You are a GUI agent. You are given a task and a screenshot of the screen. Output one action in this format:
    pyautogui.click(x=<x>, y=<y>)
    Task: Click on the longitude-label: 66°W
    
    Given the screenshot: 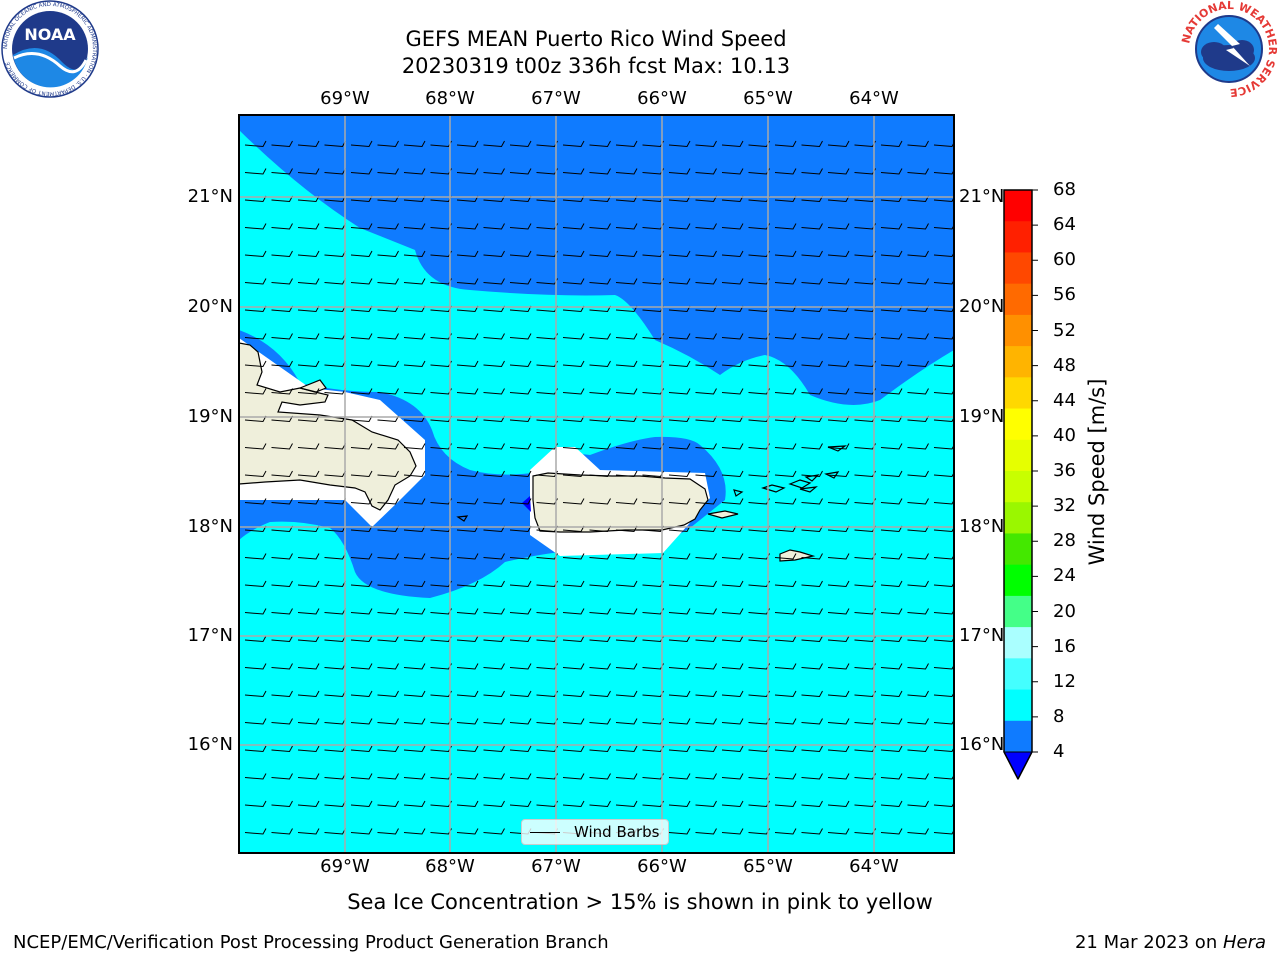 What is the action you would take?
    pyautogui.click(x=662, y=866)
    